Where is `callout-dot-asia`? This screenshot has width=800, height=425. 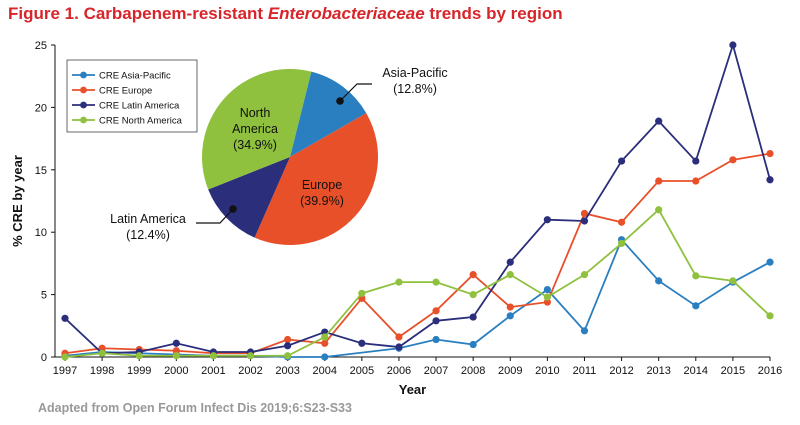 callout-dot-asia is located at coordinates (340, 101).